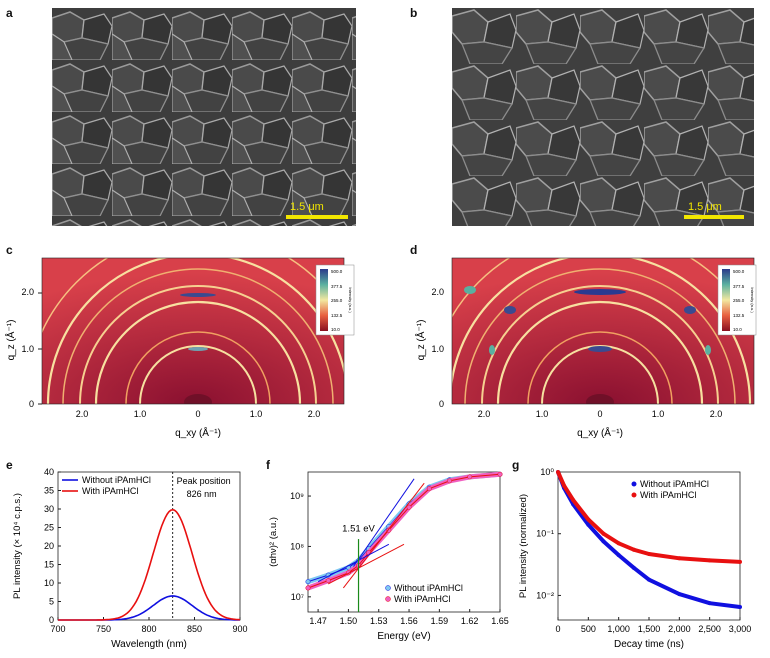  I want to click on f-xtick-label-2: 1.53, so click(379, 621).